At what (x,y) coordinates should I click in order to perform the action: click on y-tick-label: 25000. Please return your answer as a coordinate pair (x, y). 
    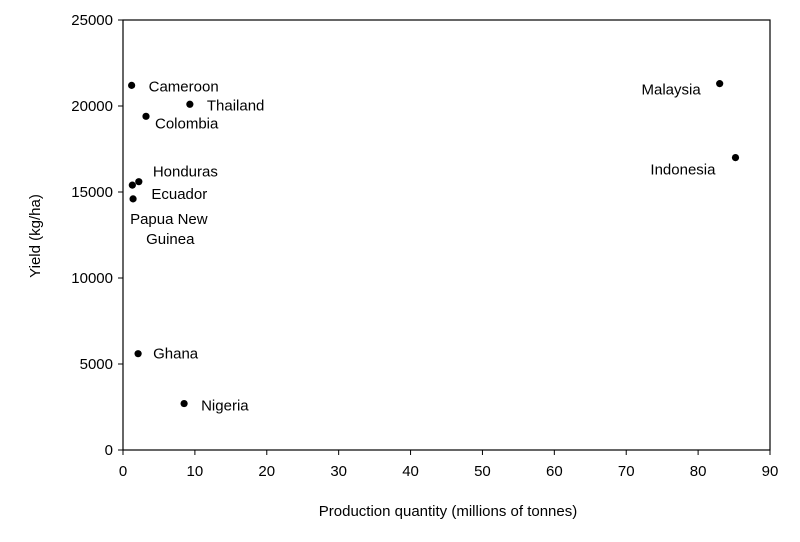
    Looking at the image, I should click on (92, 20).